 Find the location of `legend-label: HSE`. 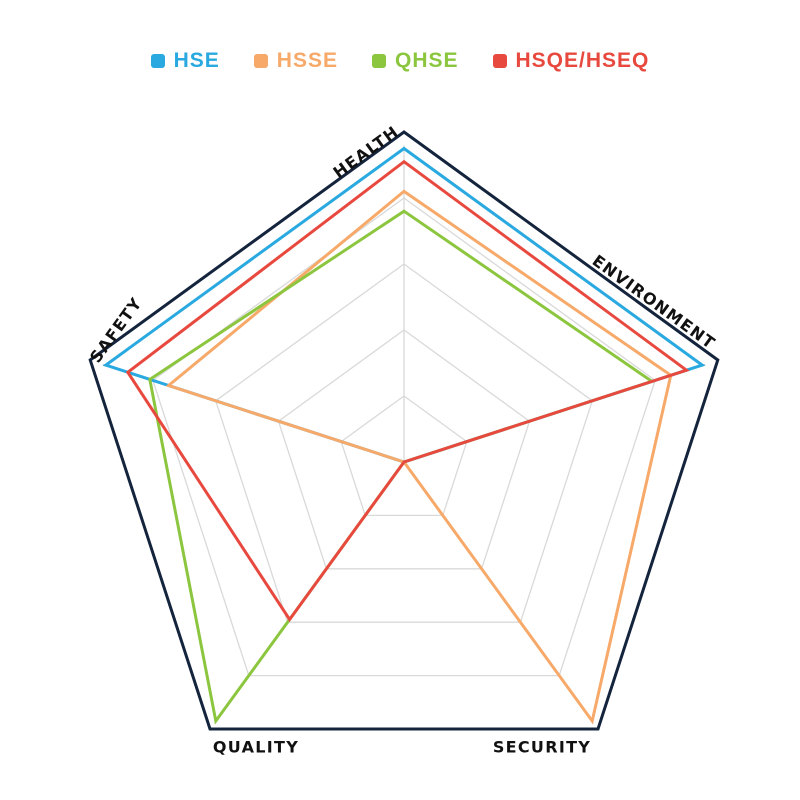

legend-label: HSE is located at coordinates (196, 60).